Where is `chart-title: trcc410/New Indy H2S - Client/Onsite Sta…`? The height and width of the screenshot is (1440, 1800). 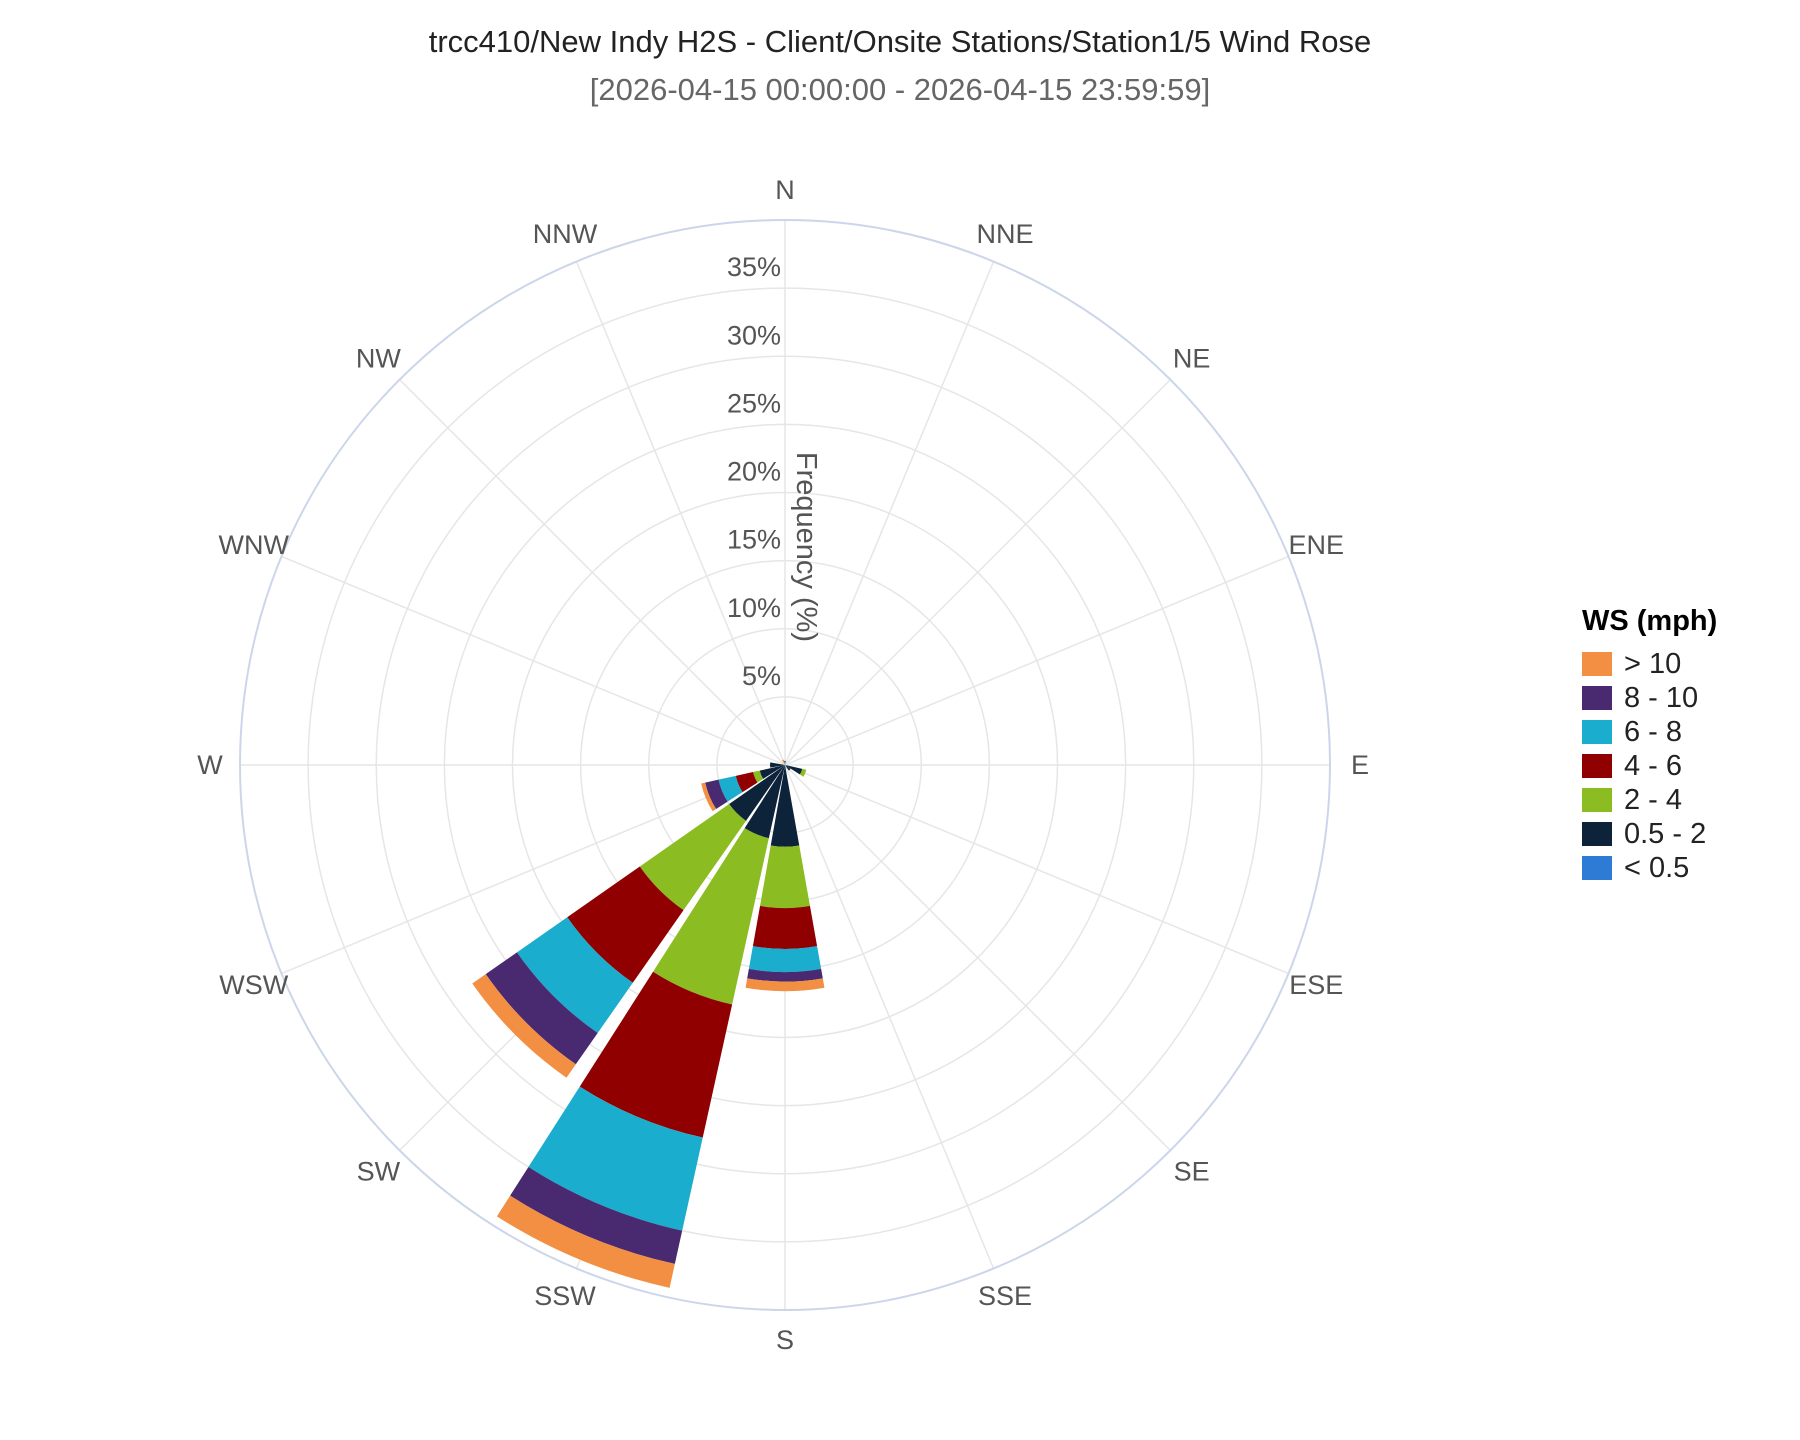
chart-title: trcc410/New Indy H2S - Client/Onsite Sta… is located at coordinates (900, 41).